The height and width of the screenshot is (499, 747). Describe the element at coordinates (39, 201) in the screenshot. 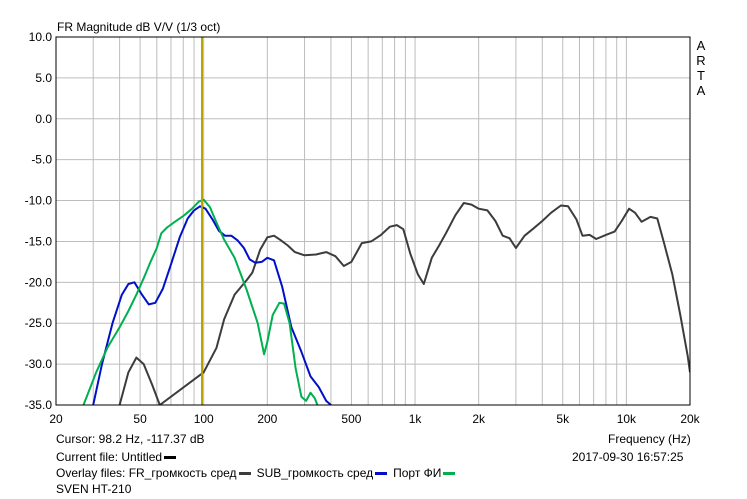

I see `y-tick-label: -10.0` at that location.